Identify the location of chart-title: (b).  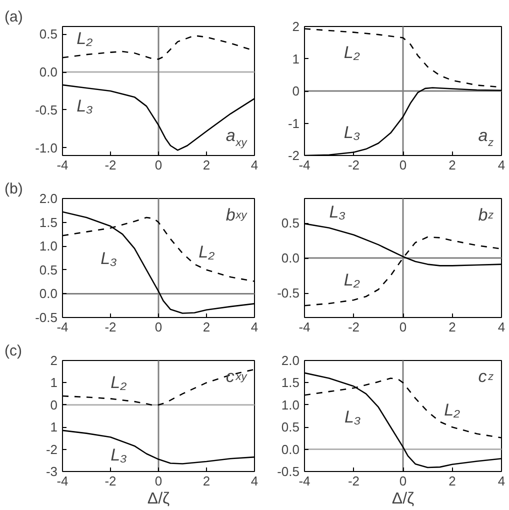
(13, 189).